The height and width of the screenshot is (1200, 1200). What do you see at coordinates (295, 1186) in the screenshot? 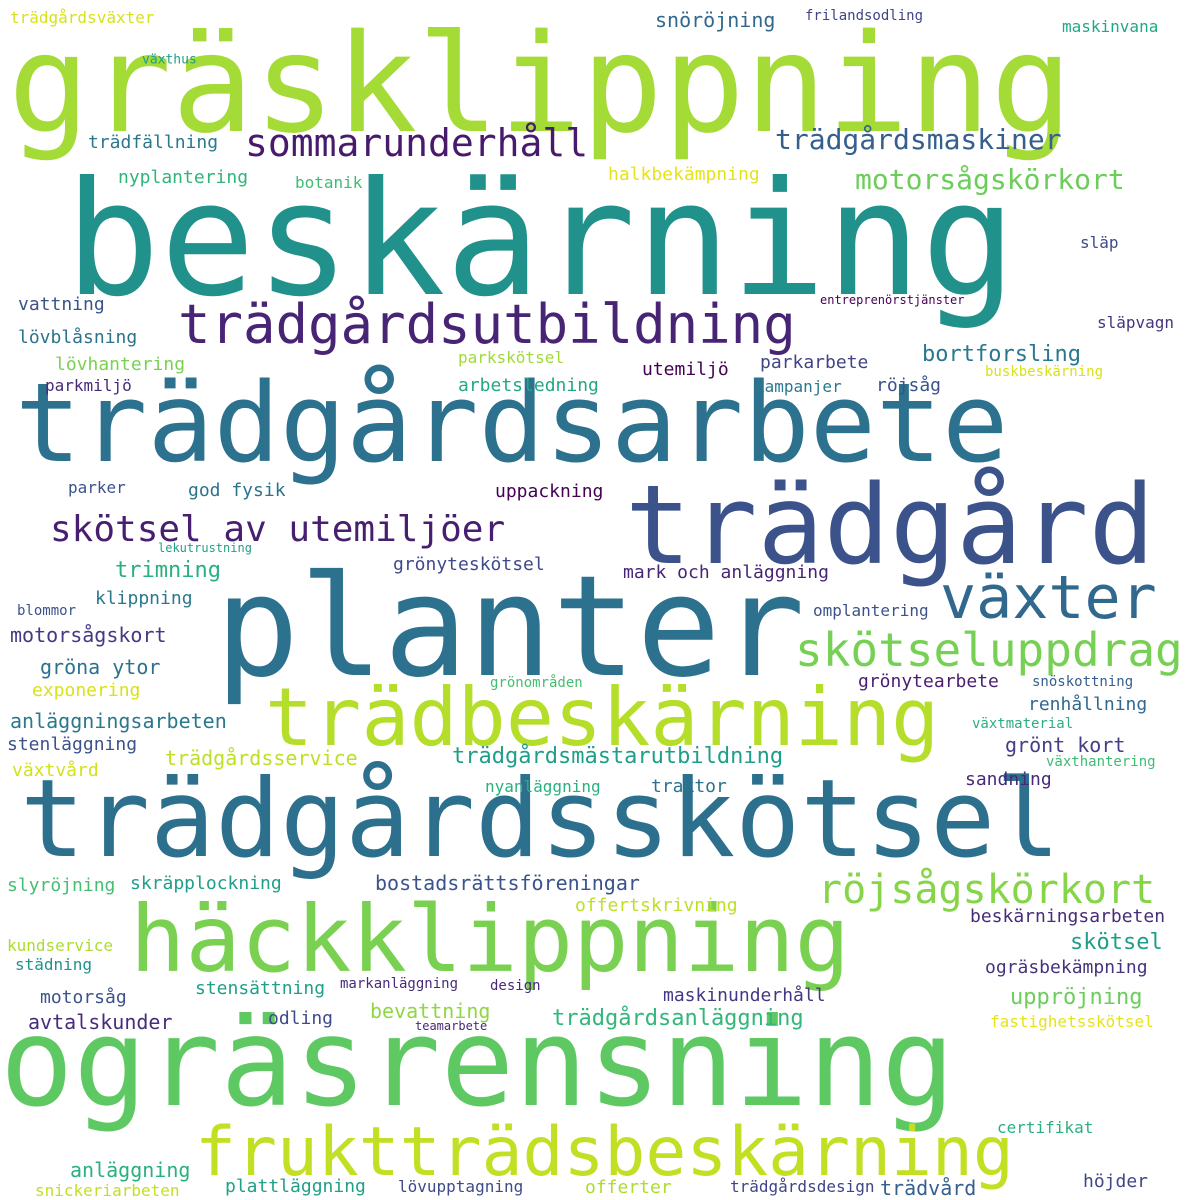
I see `word-plattlaggning: plattläggning` at bounding box center [295, 1186].